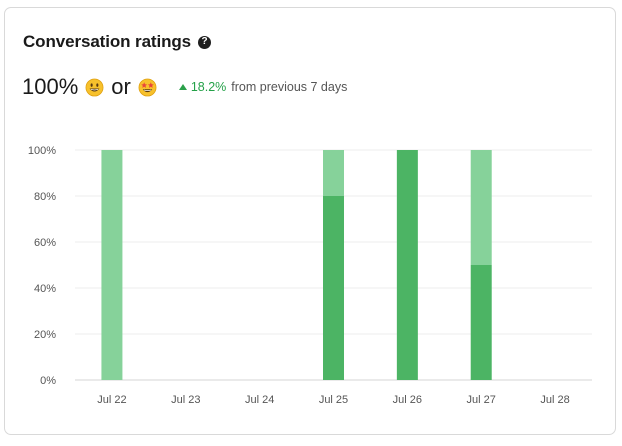 This screenshot has width=622, height=446. What do you see at coordinates (111, 400) in the screenshot?
I see `x-tick-label: Jul 22` at bounding box center [111, 400].